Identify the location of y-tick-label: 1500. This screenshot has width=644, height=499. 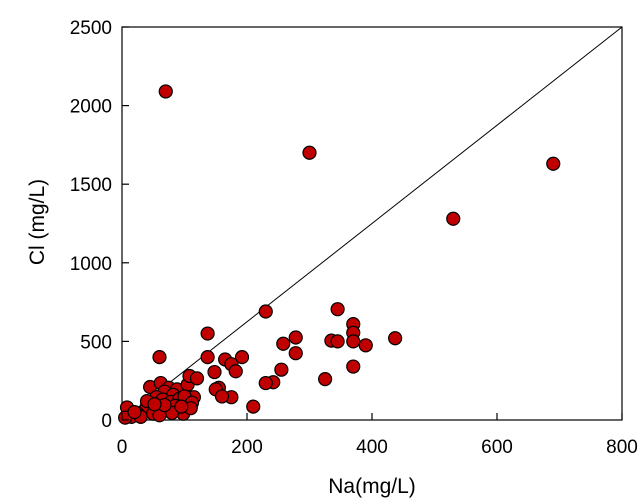
(91, 185).